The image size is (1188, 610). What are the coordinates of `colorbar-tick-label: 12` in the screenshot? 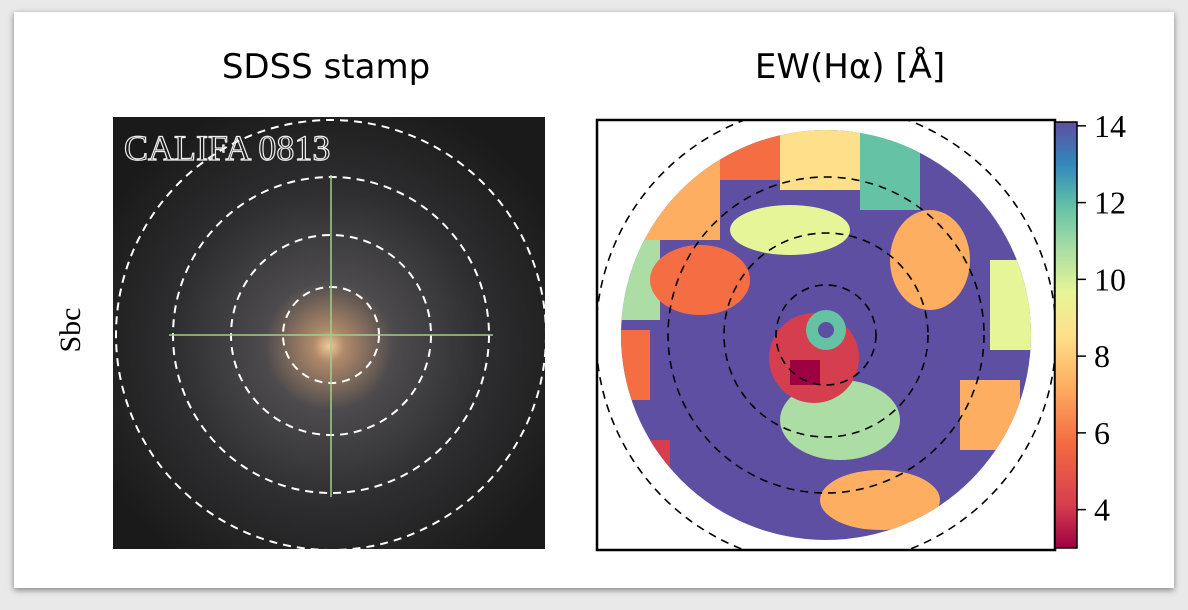 It's located at (1110, 203).